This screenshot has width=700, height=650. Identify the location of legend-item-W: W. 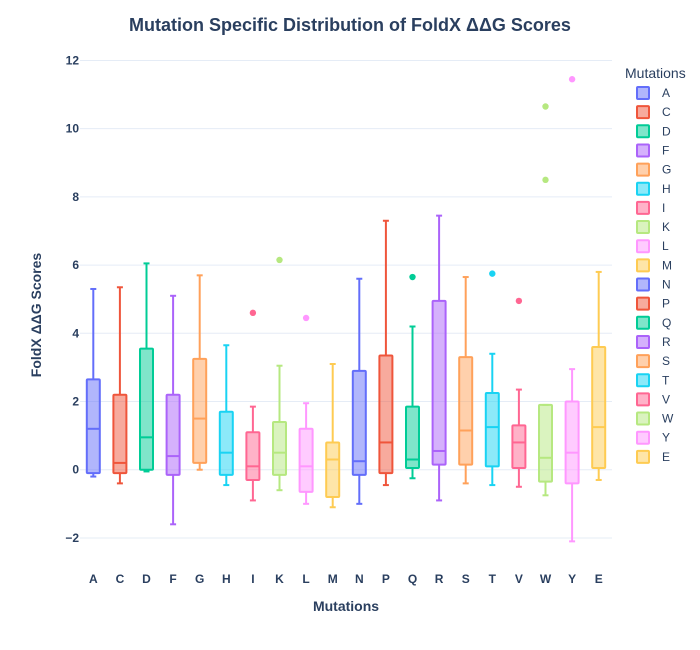
(655, 418).